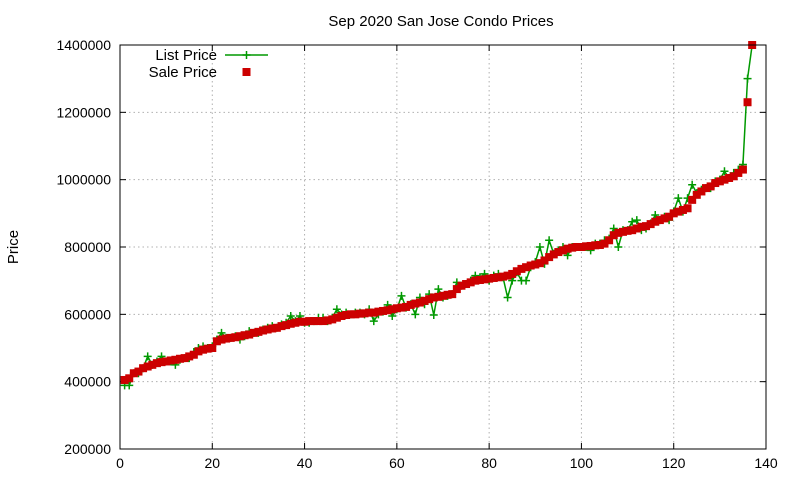 The height and width of the screenshot is (480, 800). What do you see at coordinates (489, 463) in the screenshot?
I see `x-tick-label: 80` at bounding box center [489, 463].